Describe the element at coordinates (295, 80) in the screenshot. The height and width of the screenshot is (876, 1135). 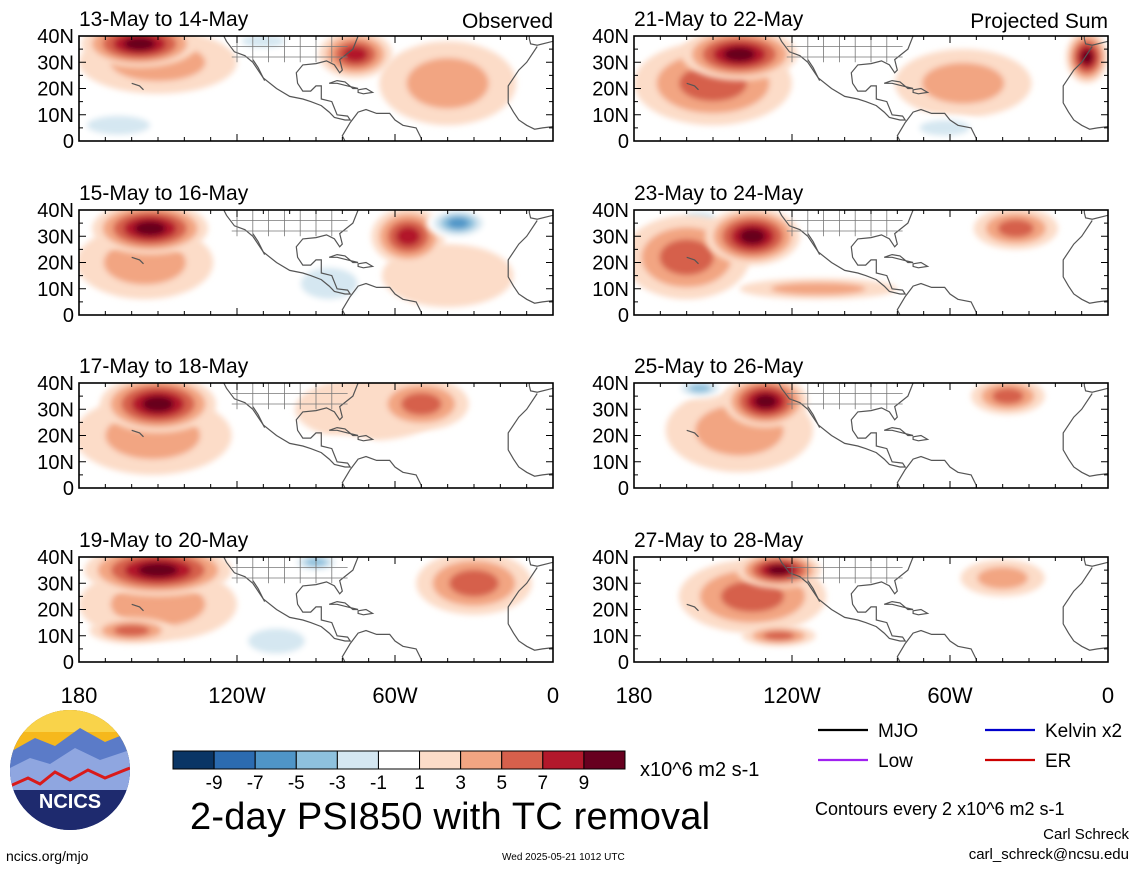
I see `map-panel: 40N 30N 20N 10N 0 13-May to 14-May Observed` at that location.